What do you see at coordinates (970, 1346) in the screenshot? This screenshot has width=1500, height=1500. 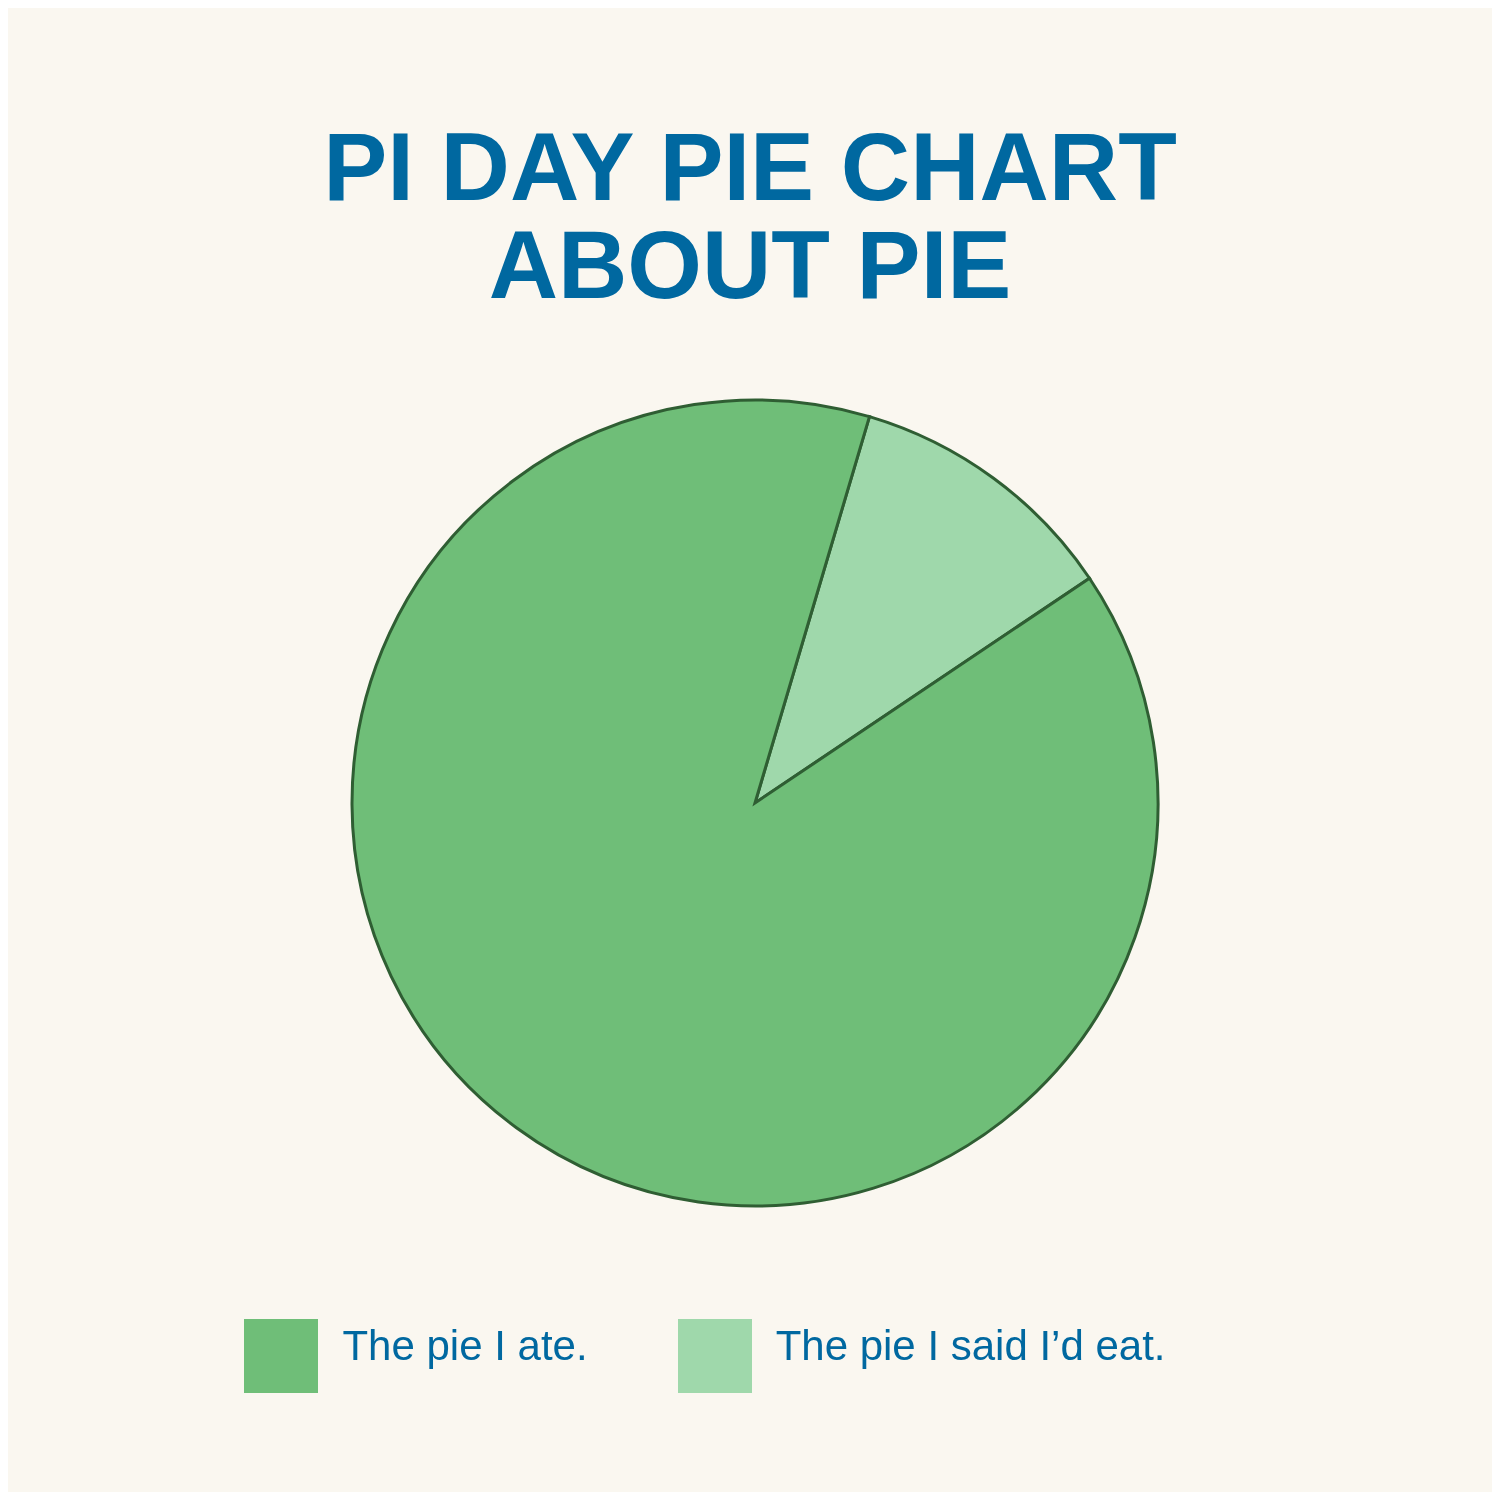 I see `legend-label: The pie I said I’d eat.` at bounding box center [970, 1346].